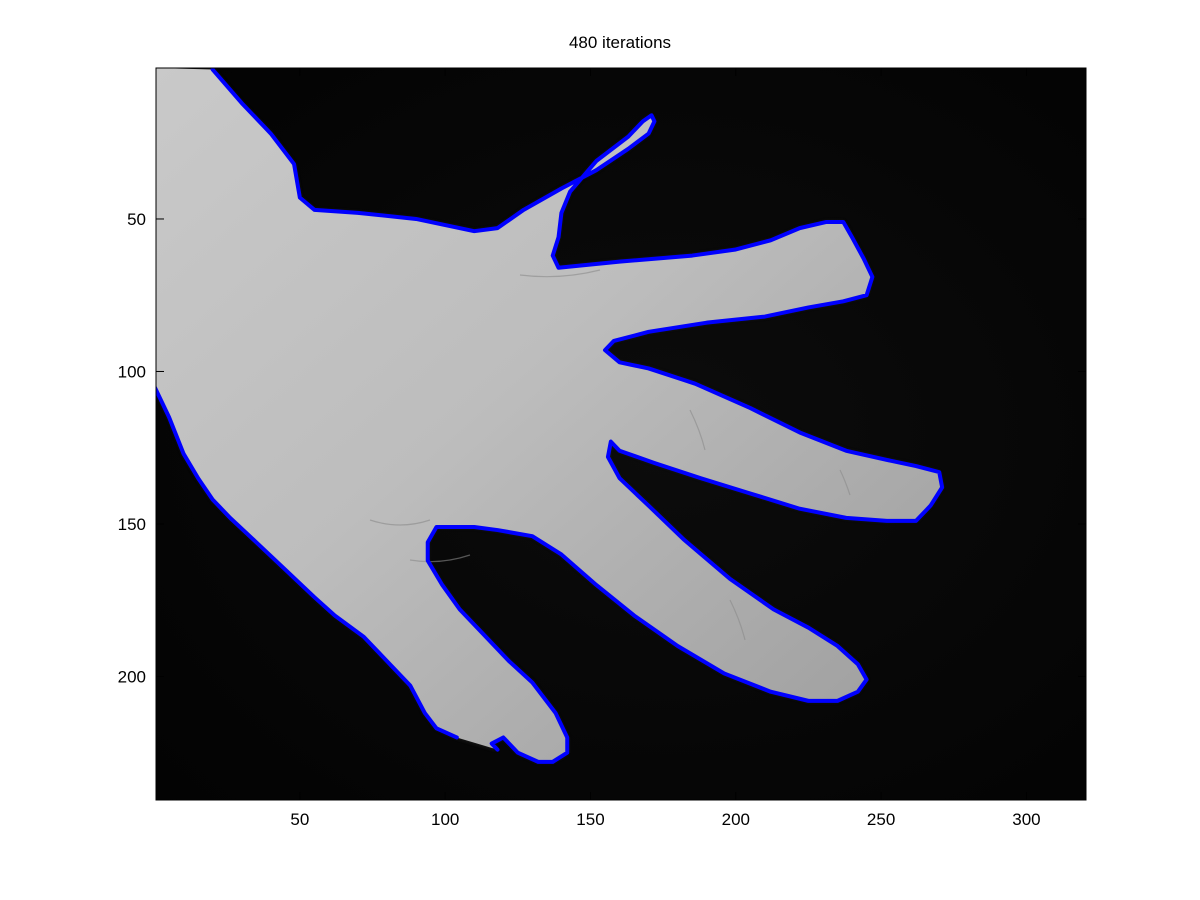 This screenshot has height=900, width=1200. Describe the element at coordinates (620, 42) in the screenshot. I see `figure-title: 480 iterations` at that location.